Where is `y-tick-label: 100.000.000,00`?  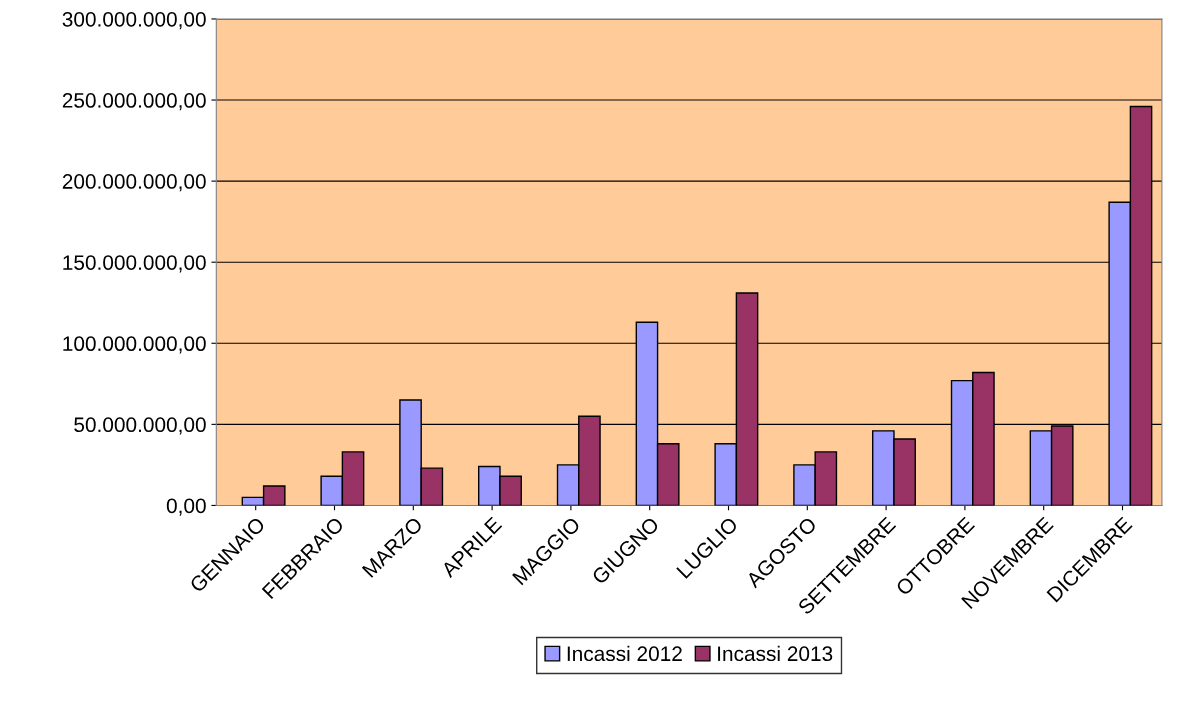 y-tick-label: 100.000.000,00 is located at coordinates (134, 345).